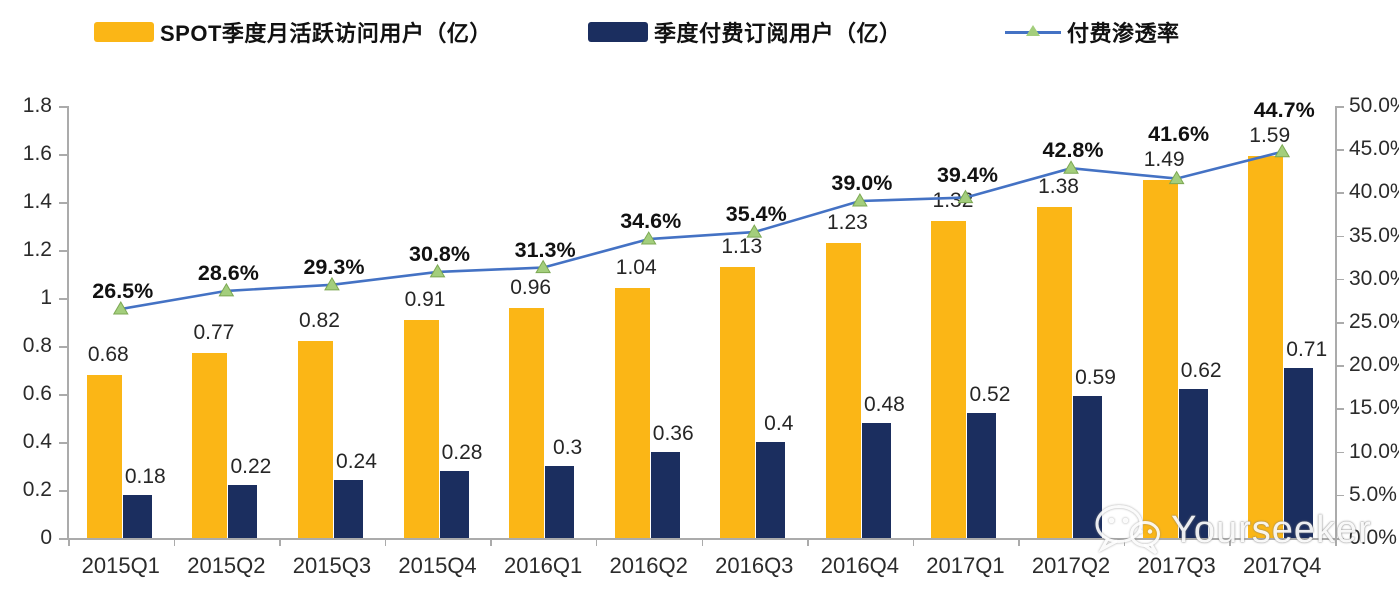 Image resolution: width=1399 pixels, height=596 pixels. Describe the element at coordinates (967, 175) in the screenshot. I see `pct-label: 39.4%` at that location.